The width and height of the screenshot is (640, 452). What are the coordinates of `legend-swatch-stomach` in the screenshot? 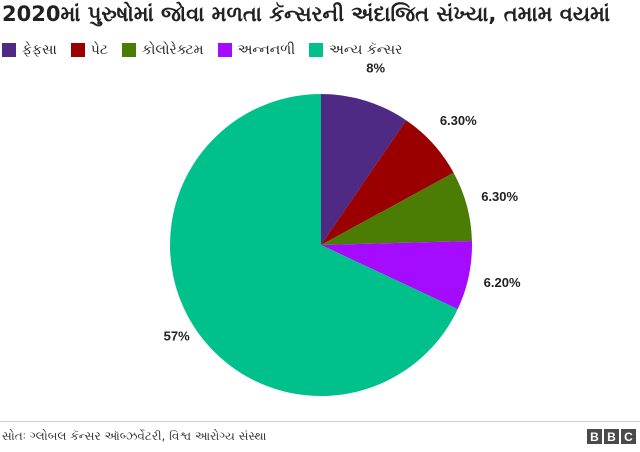 It's located at (77, 50).